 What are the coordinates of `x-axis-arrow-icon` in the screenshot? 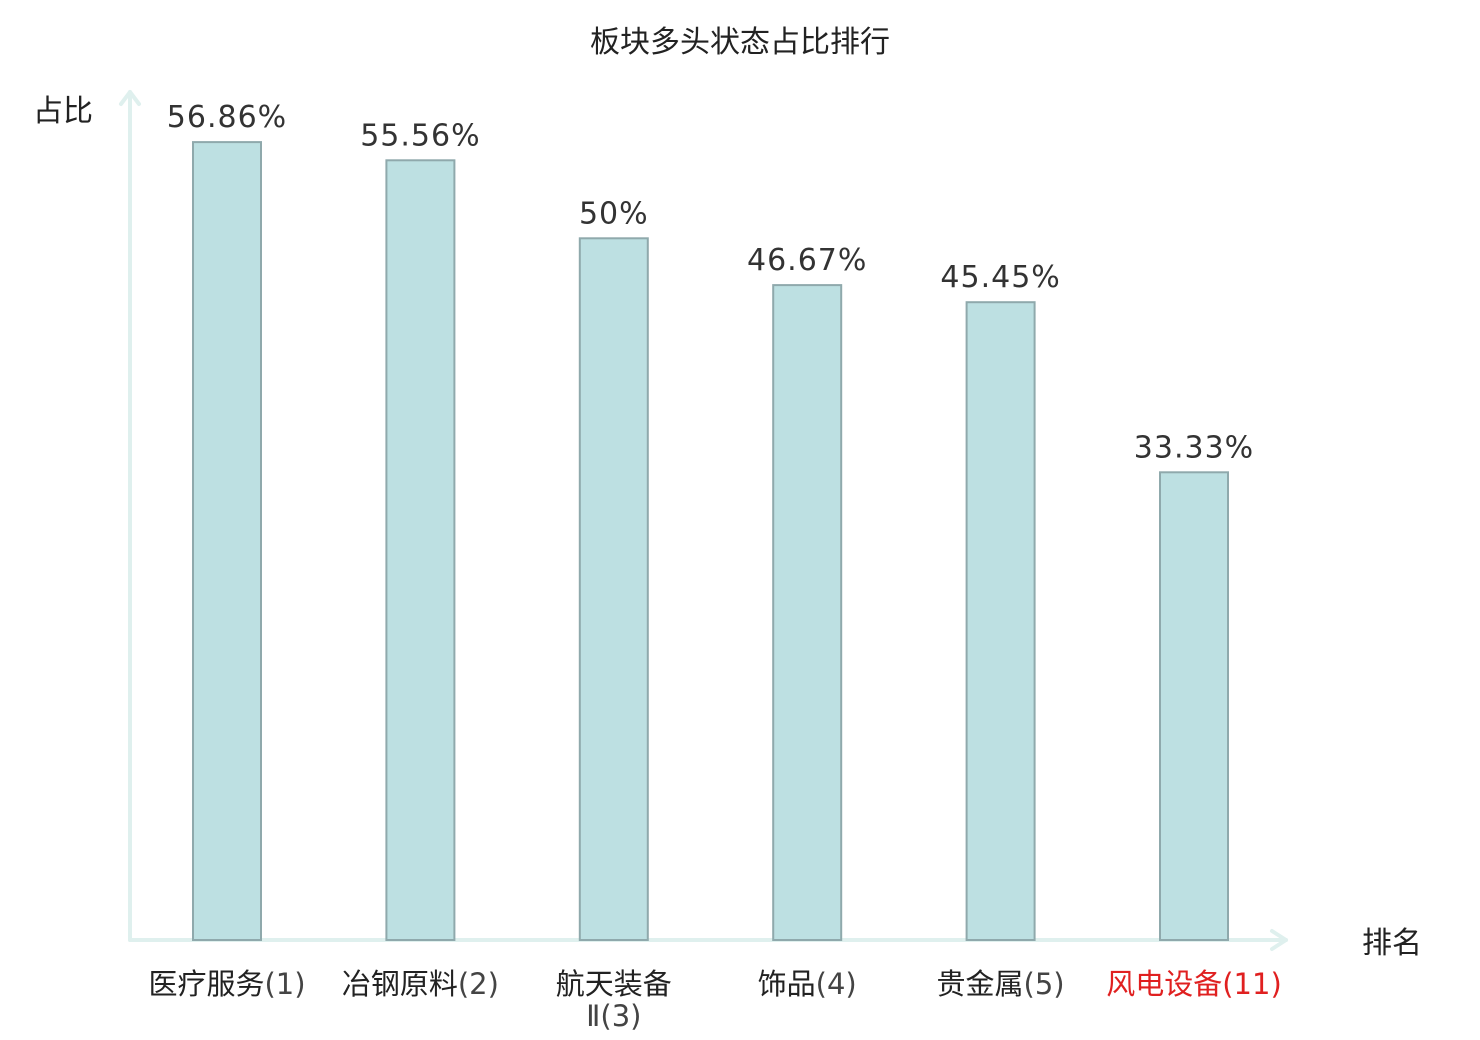 It's located at (1279, 940).